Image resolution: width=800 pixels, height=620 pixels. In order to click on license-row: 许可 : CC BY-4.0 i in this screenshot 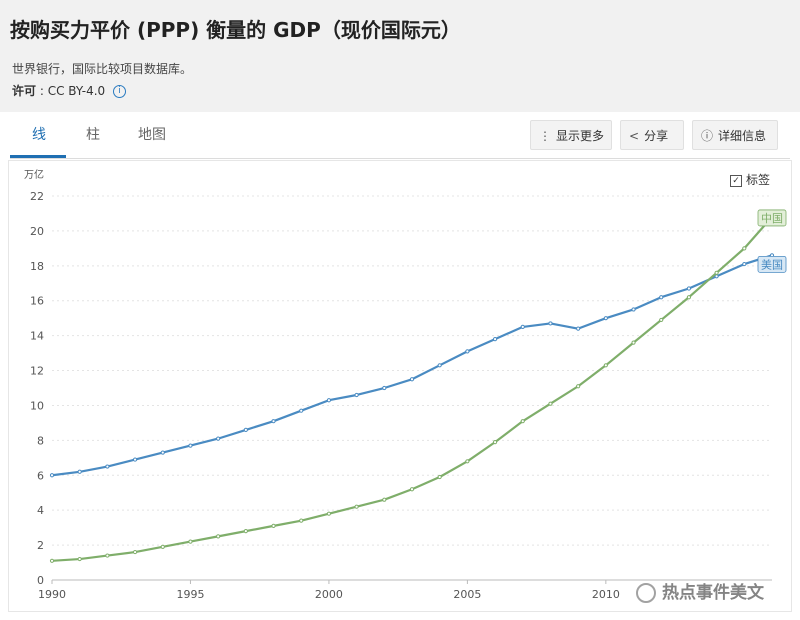, I will do `click(69, 90)`.